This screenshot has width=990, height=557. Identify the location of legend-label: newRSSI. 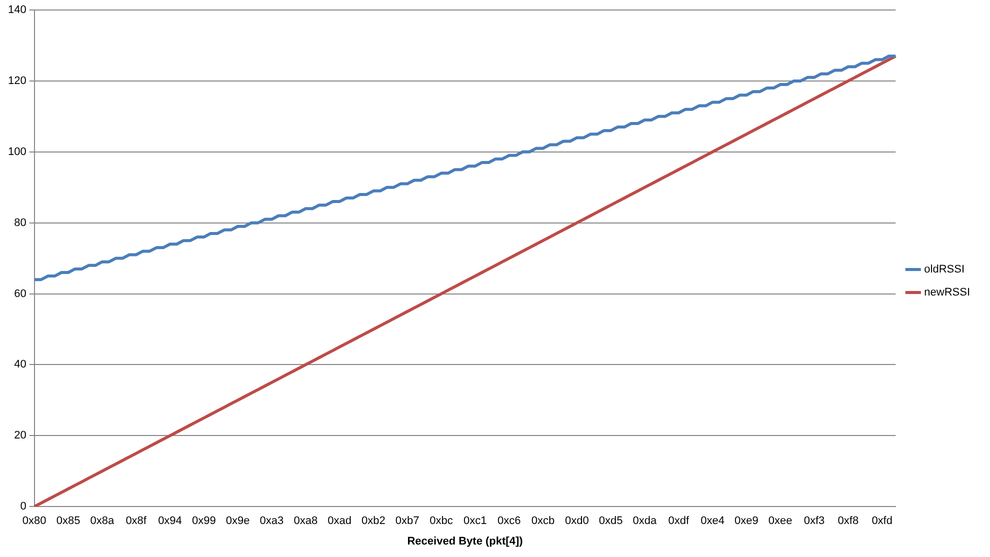
(947, 292).